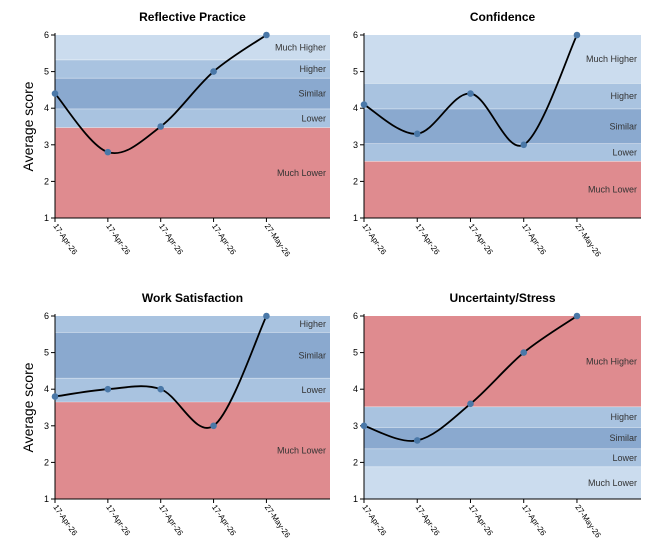 This screenshot has height=545, width=658. What do you see at coordinates (502, 298) in the screenshot?
I see `chart-title: Uncertainty/Stress` at bounding box center [502, 298].